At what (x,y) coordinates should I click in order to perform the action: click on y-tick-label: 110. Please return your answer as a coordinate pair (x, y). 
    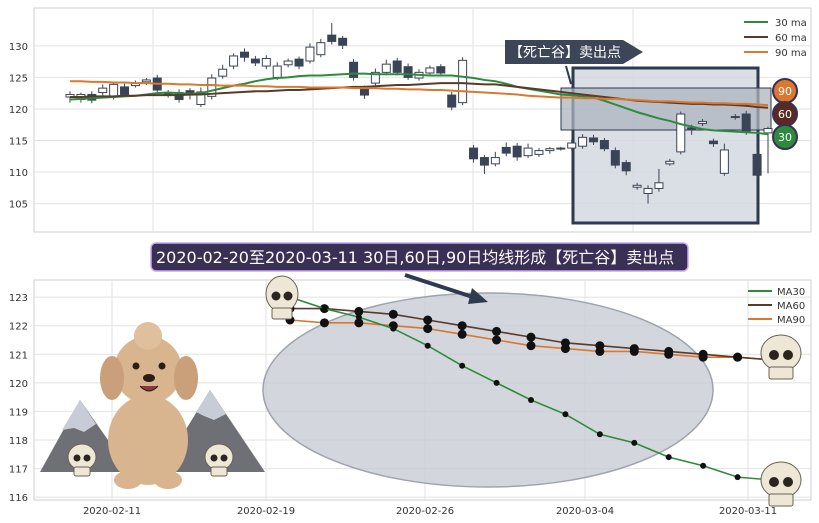
    Looking at the image, I should click on (18, 173).